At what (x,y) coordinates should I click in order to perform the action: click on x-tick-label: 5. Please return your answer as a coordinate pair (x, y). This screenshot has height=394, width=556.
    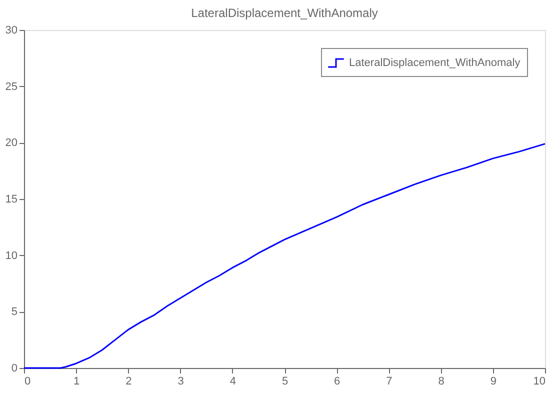
    Looking at the image, I should click on (285, 382).